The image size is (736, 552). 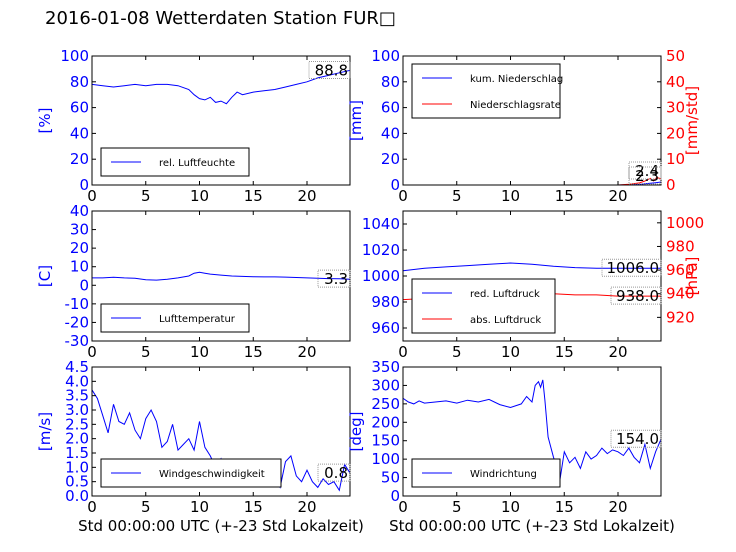 I want to click on y-tick-label: 200, so click(x=385, y=422).